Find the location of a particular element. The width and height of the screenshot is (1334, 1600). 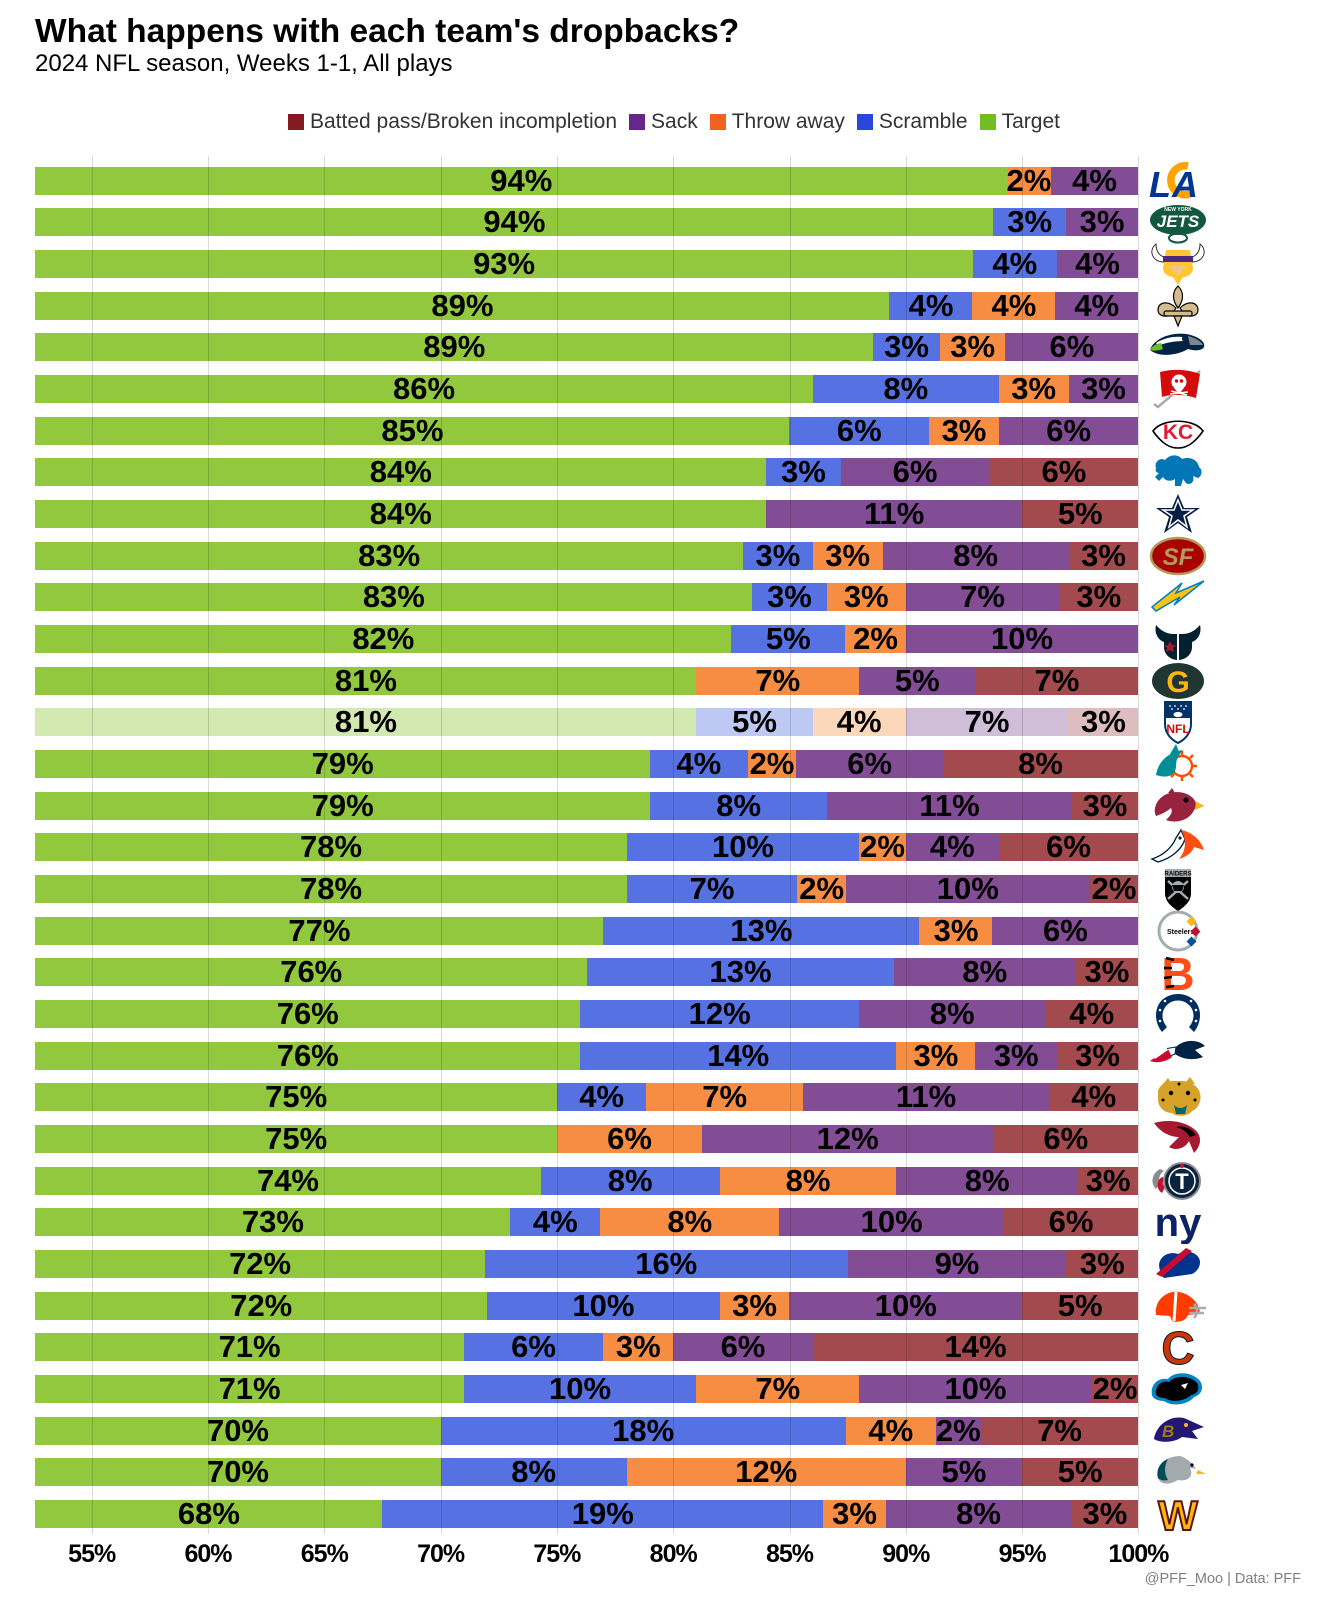

svg-text: ny is located at coordinates (1178, 1222).